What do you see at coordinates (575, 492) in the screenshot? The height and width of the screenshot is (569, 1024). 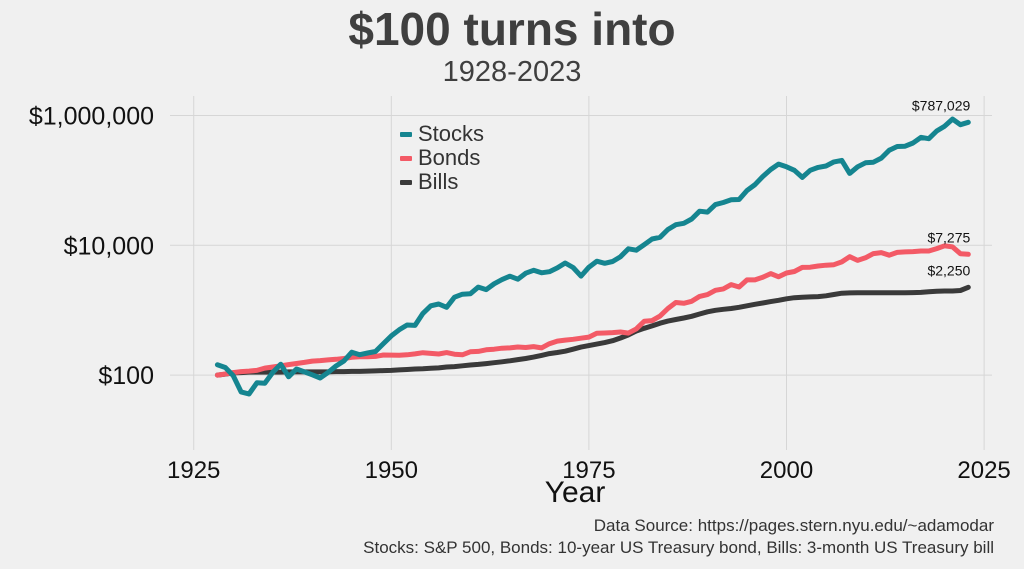 I see `x-axis-label: Year` at bounding box center [575, 492].